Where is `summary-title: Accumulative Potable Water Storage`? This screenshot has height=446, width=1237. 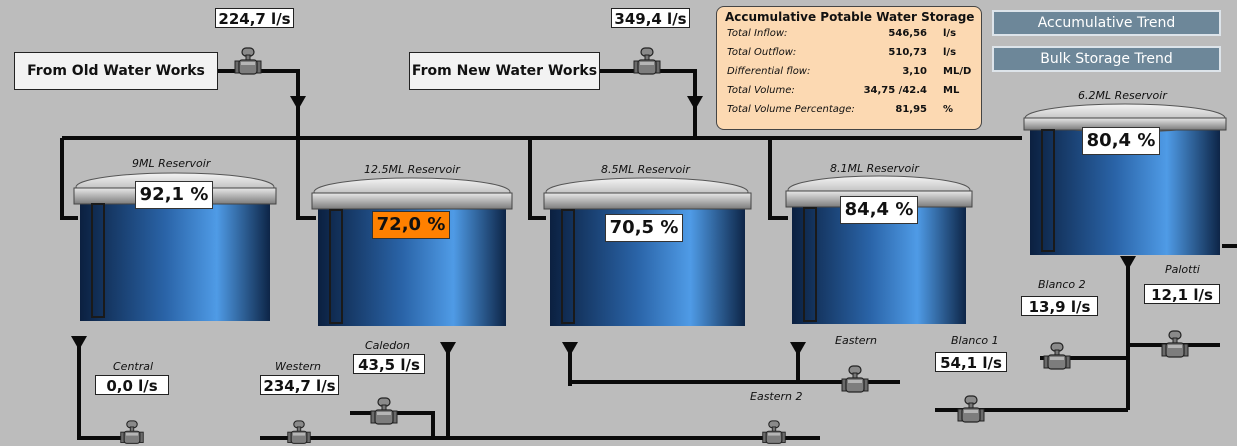
summary-title: Accumulative Potable Water Storage is located at coordinates (850, 17).